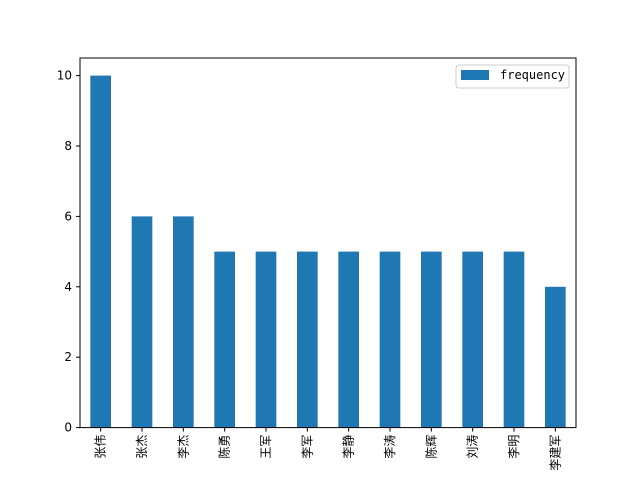 Image resolution: width=640 pixels, height=480 pixels. What do you see at coordinates (68, 428) in the screenshot?
I see `y-tick-label: 0` at bounding box center [68, 428].